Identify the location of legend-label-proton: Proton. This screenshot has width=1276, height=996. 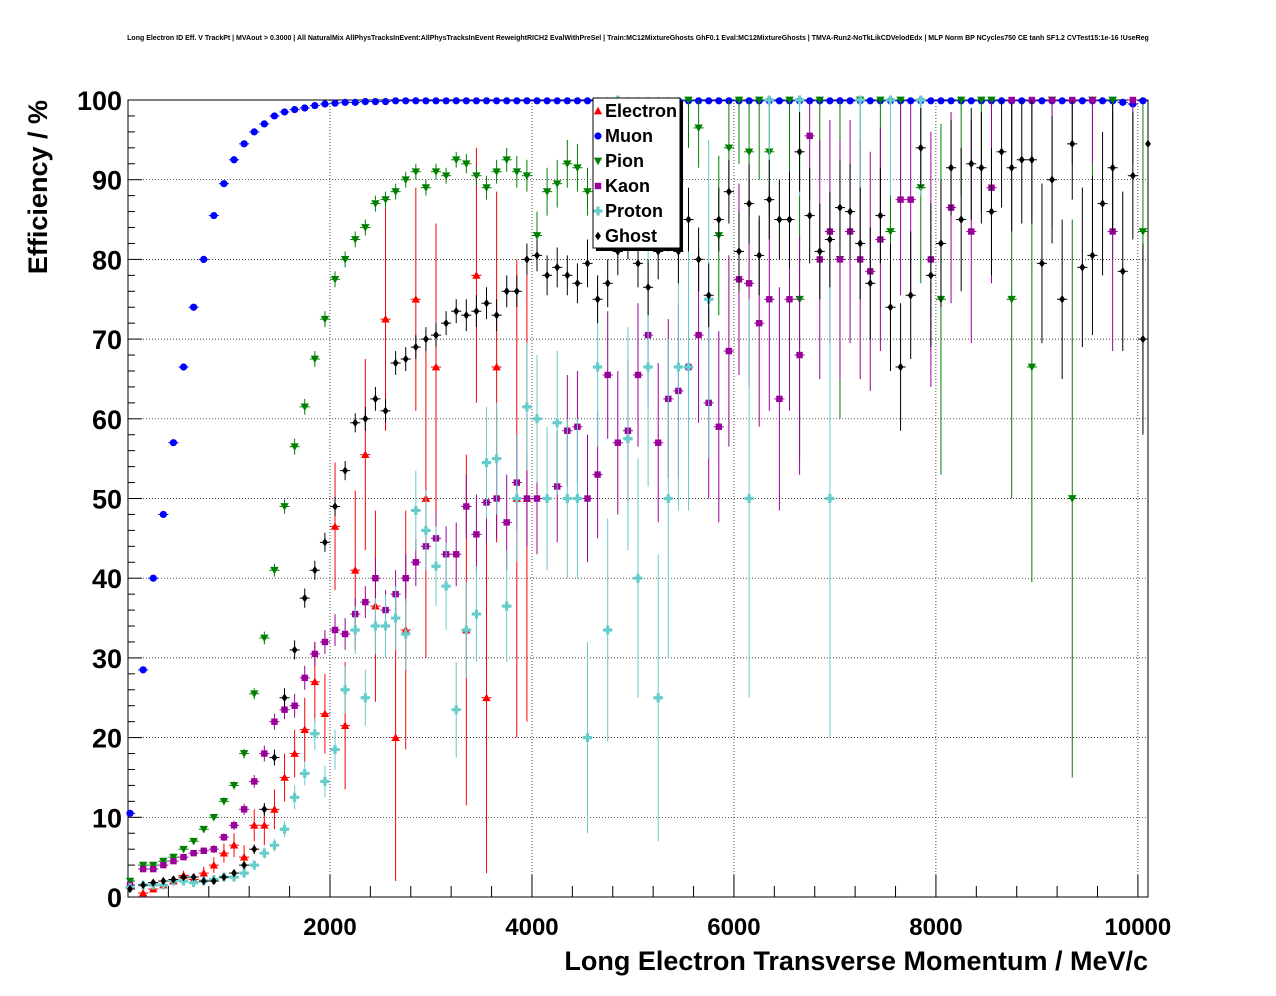
(634, 211).